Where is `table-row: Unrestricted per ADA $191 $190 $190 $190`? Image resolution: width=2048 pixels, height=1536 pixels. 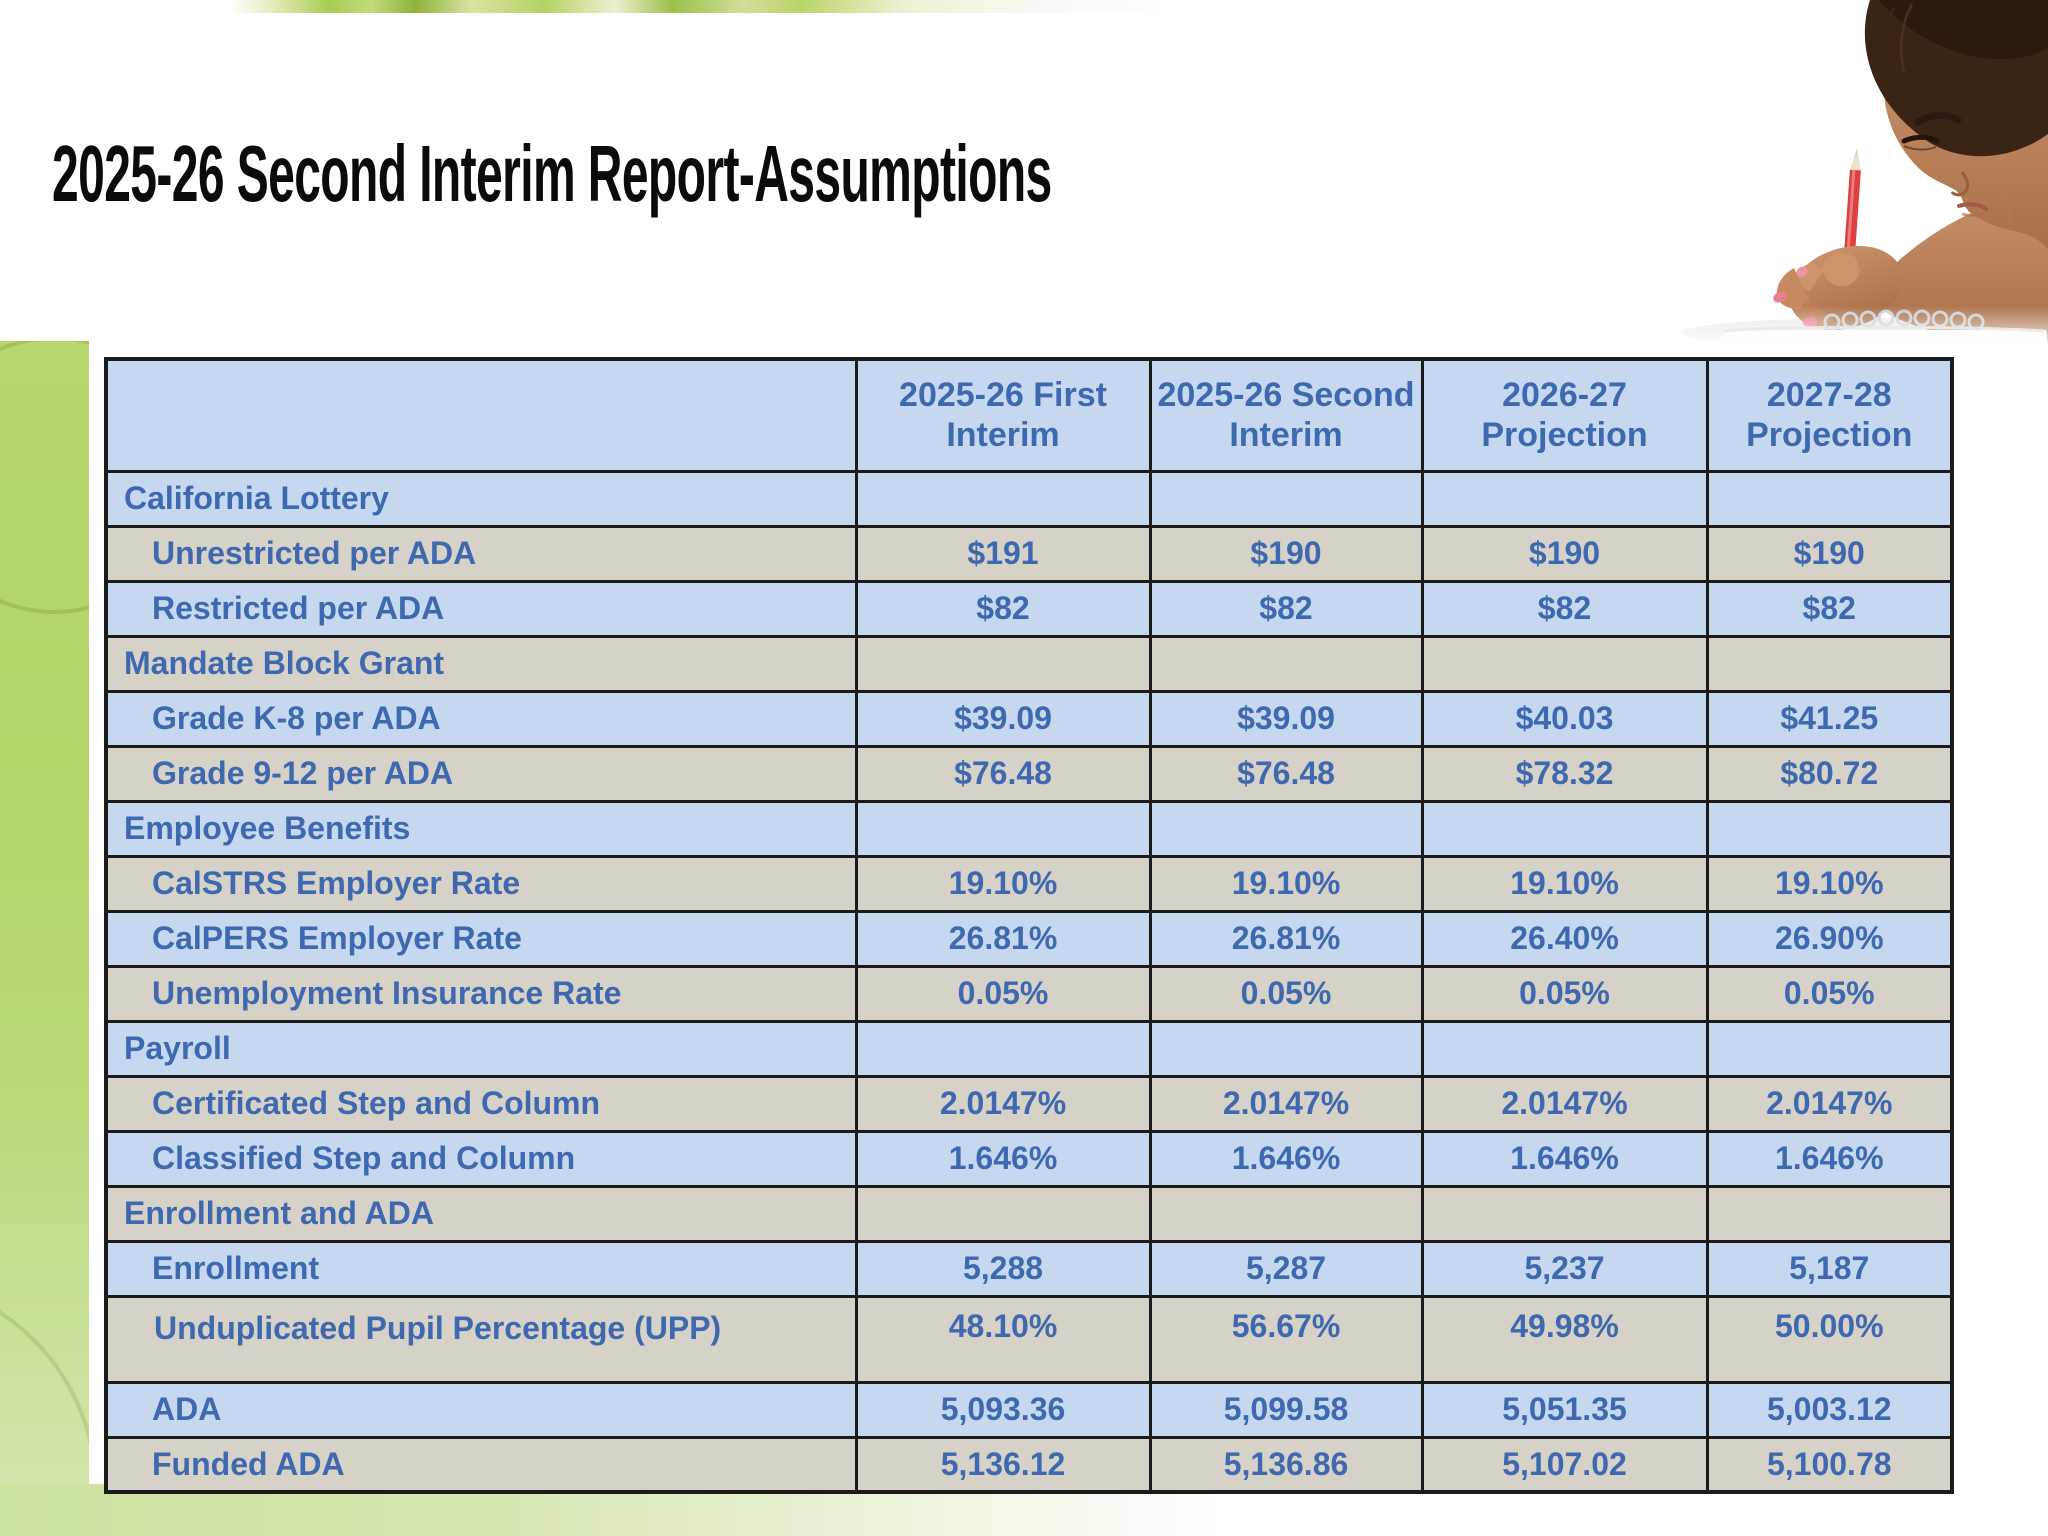 table-row: Unrestricted per ADA $191 $190 $190 $190 is located at coordinates (1029, 553).